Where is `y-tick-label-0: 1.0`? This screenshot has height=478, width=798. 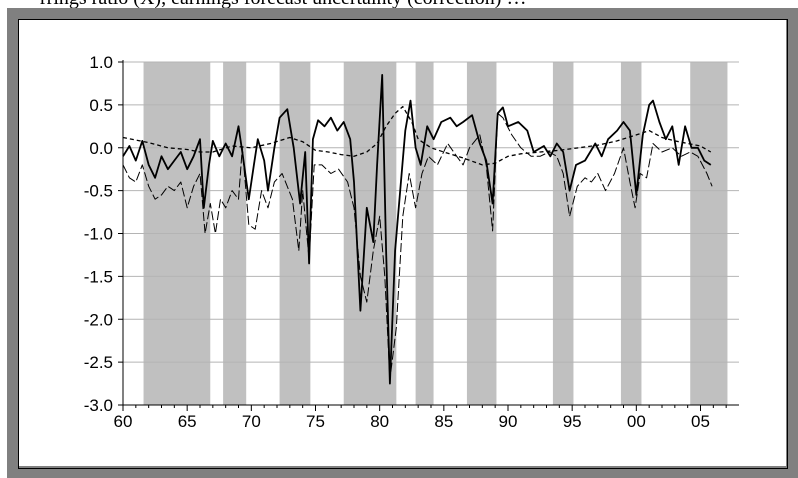 y-tick-label-0: 1.0 is located at coordinates (101, 62).